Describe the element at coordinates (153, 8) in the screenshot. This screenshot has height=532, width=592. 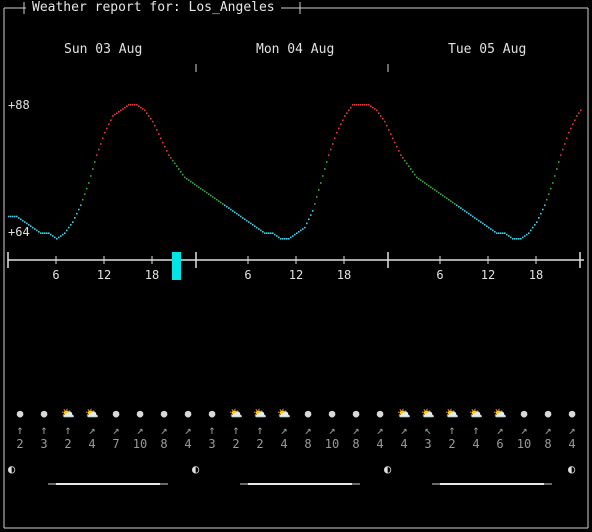
I see `report-title: Weather report for: Los_Angeles` at that location.